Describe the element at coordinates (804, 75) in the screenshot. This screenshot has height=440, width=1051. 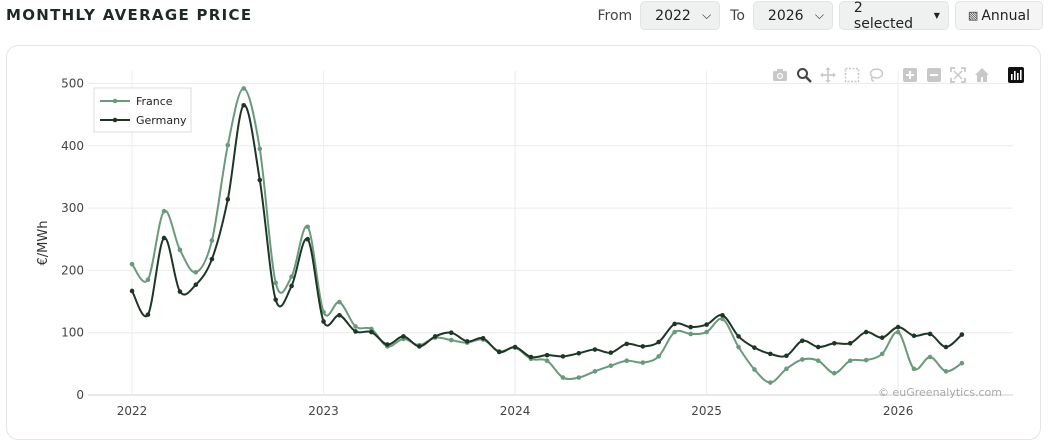
I see `zoom-icon` at that location.